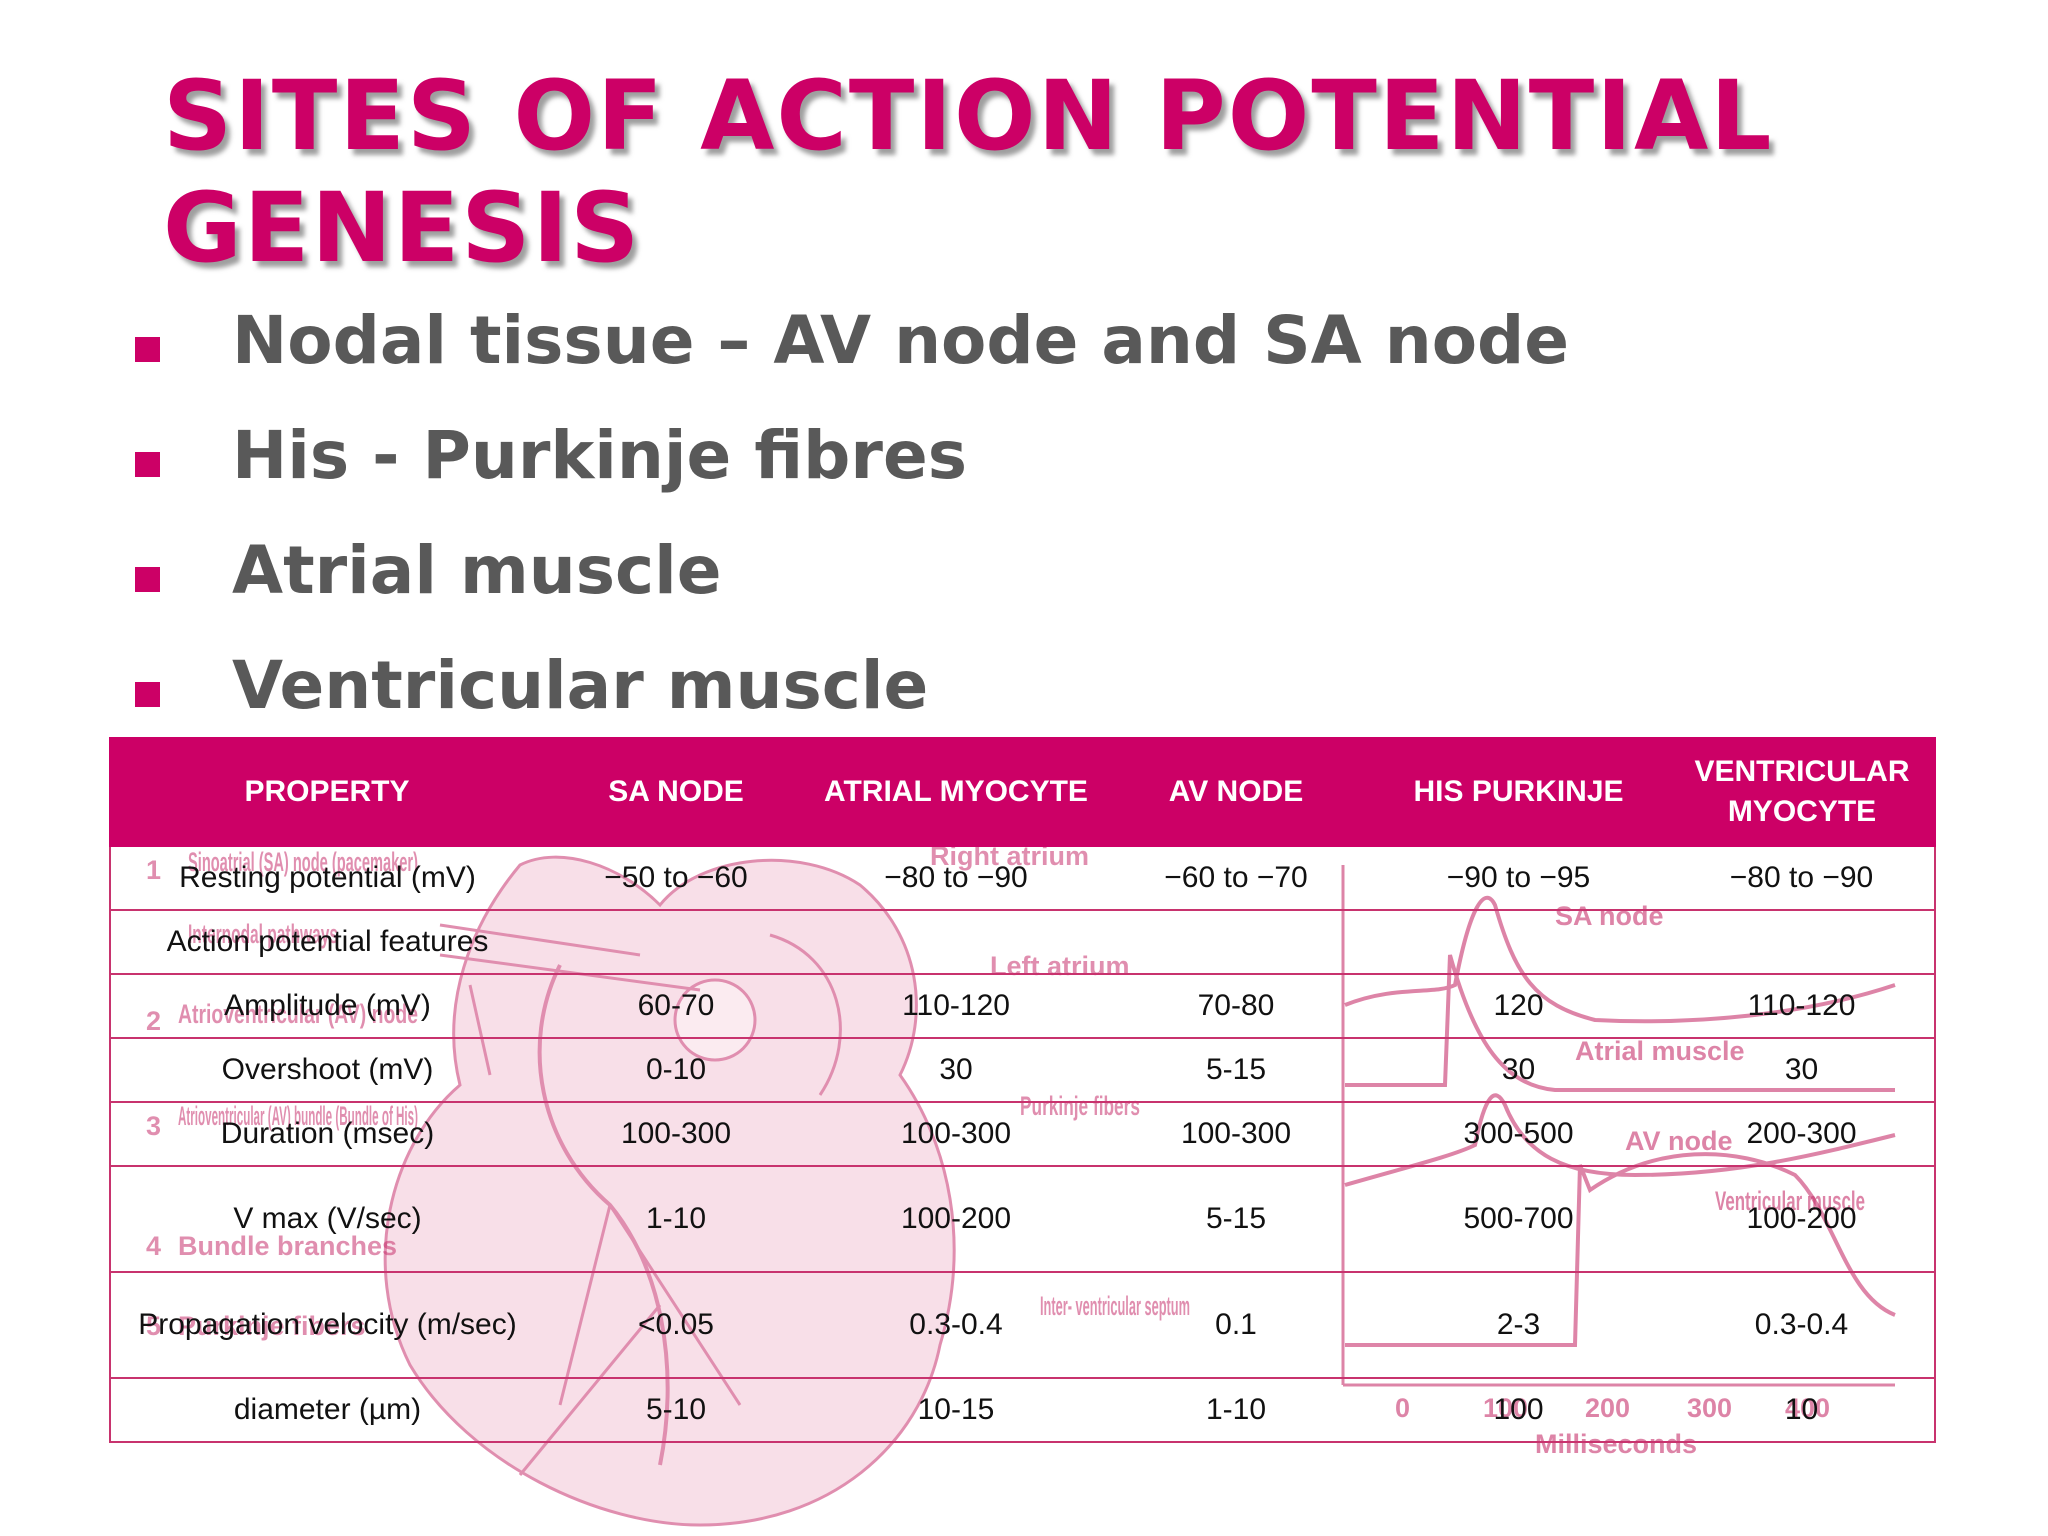  Describe the element at coordinates (326, 1410) in the screenshot. I see `table-cell: diameter (µm)` at that location.